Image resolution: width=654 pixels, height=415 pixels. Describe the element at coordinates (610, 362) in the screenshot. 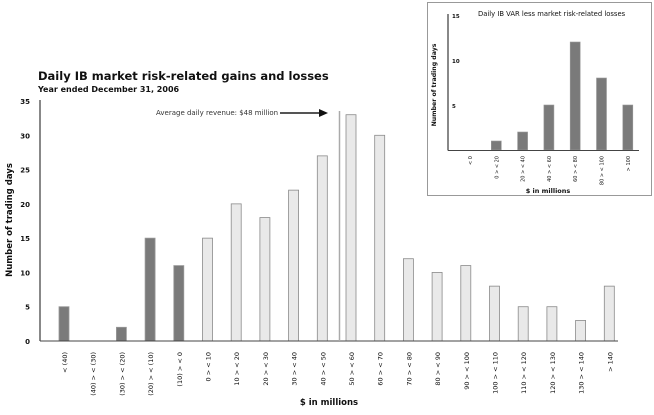

I see `main-x-tick-label: > 140` at that location.